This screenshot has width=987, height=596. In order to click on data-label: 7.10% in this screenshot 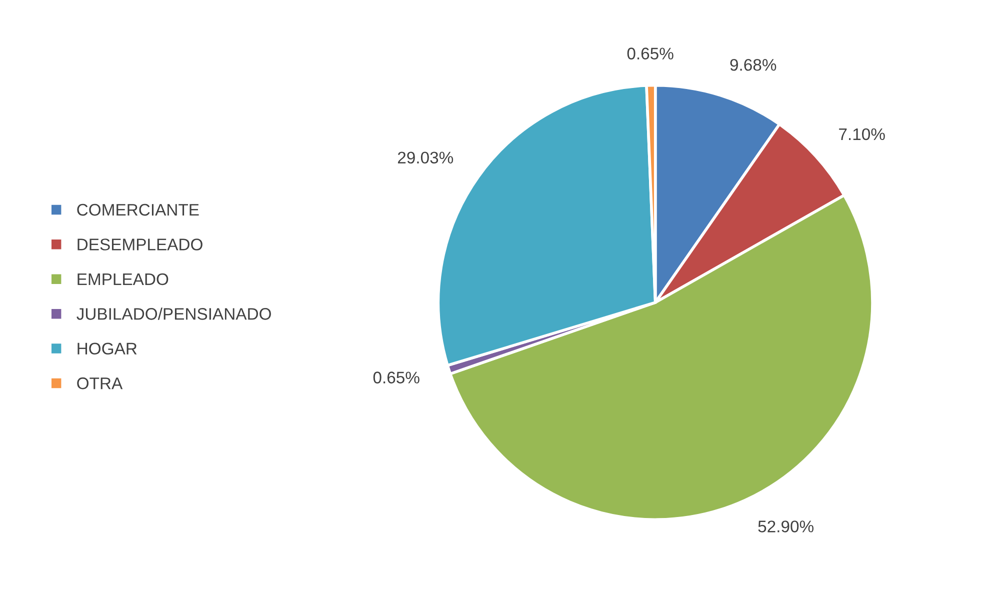, I will do `click(862, 134)`.